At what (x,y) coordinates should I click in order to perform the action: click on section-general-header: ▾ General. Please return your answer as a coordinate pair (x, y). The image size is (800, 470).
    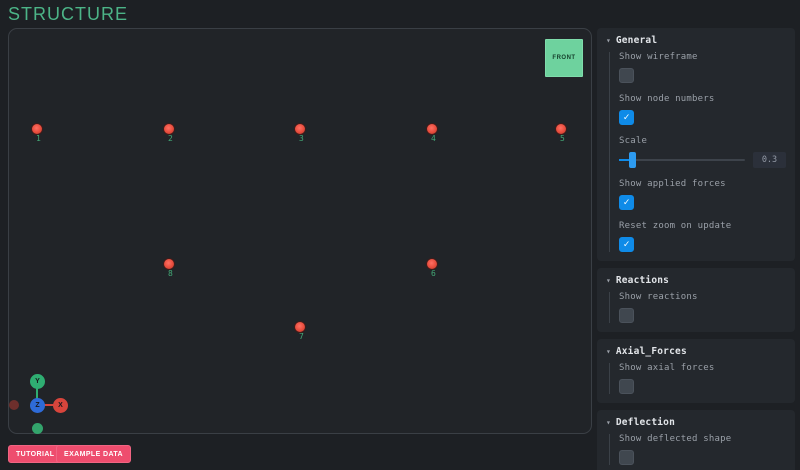
    Looking at the image, I should click on (696, 40).